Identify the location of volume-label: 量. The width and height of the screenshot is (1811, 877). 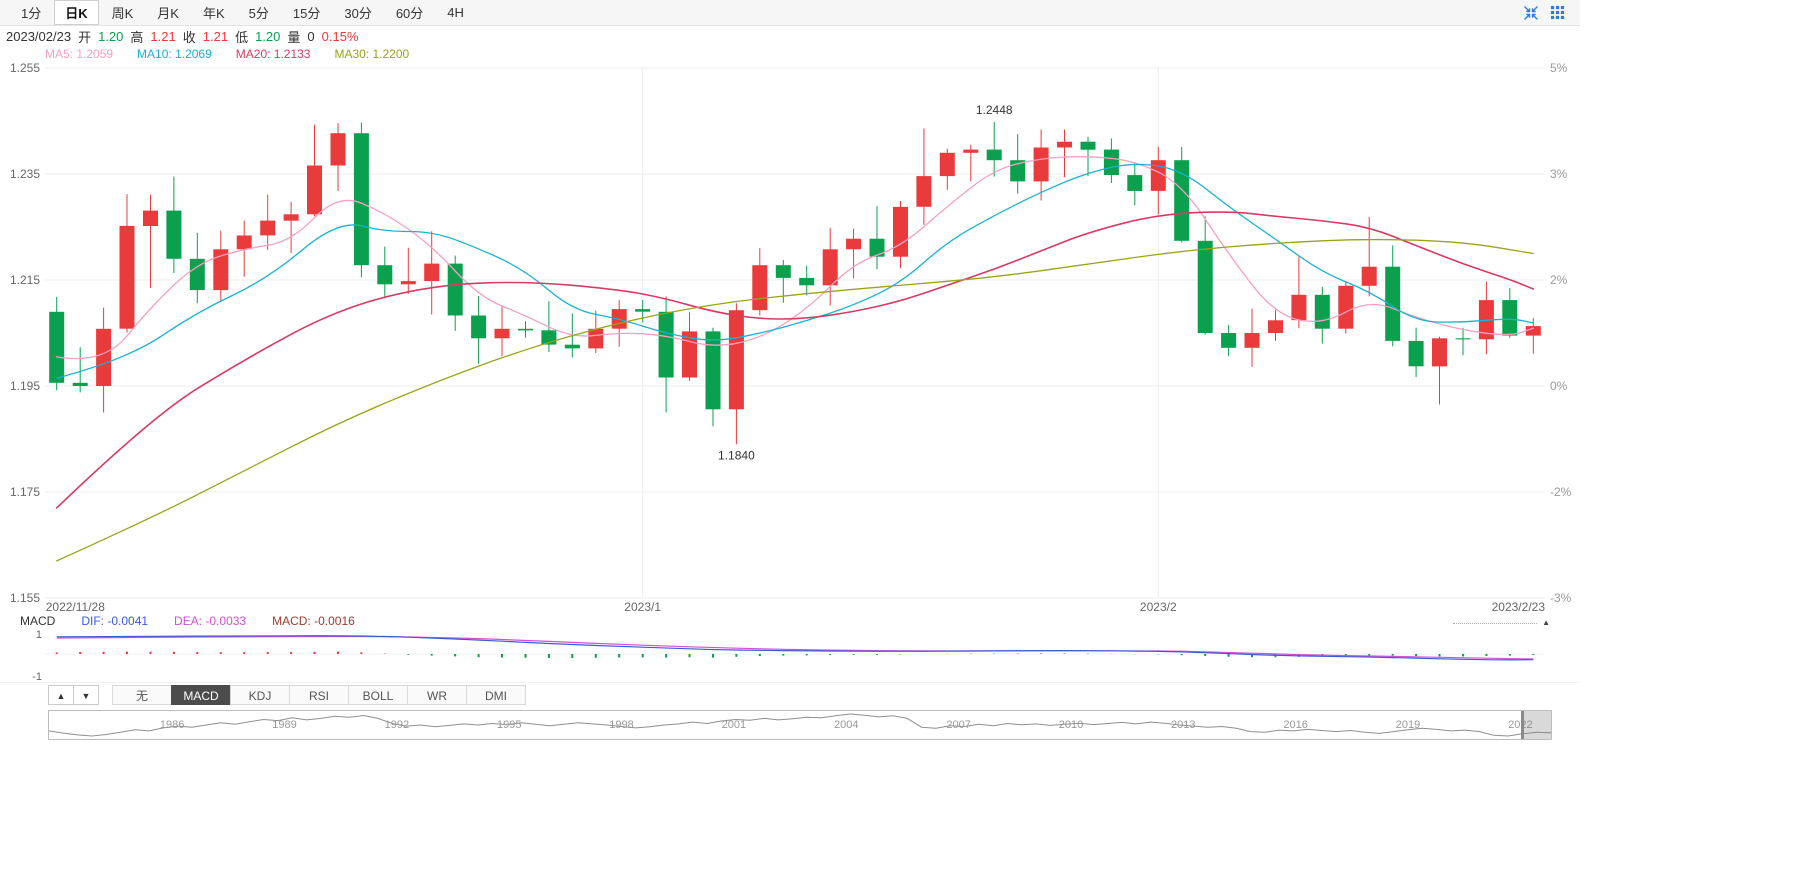
(294, 37).